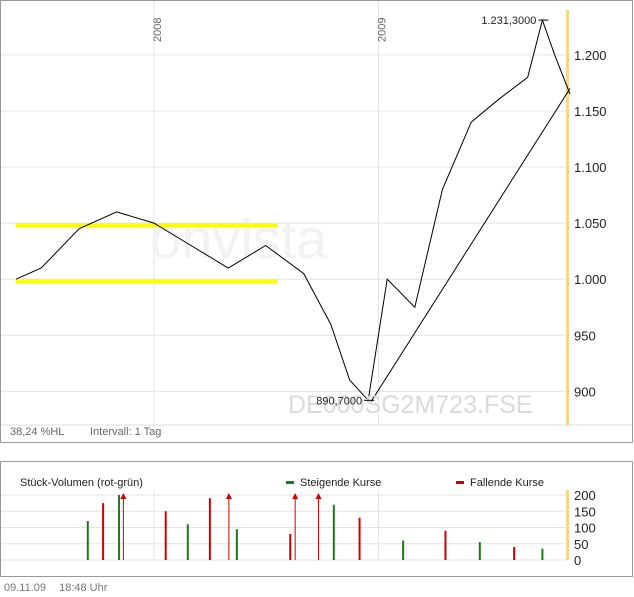 The width and height of the screenshot is (634, 597). Describe the element at coordinates (567, 218) in the screenshot. I see `current-position-marker` at that location.